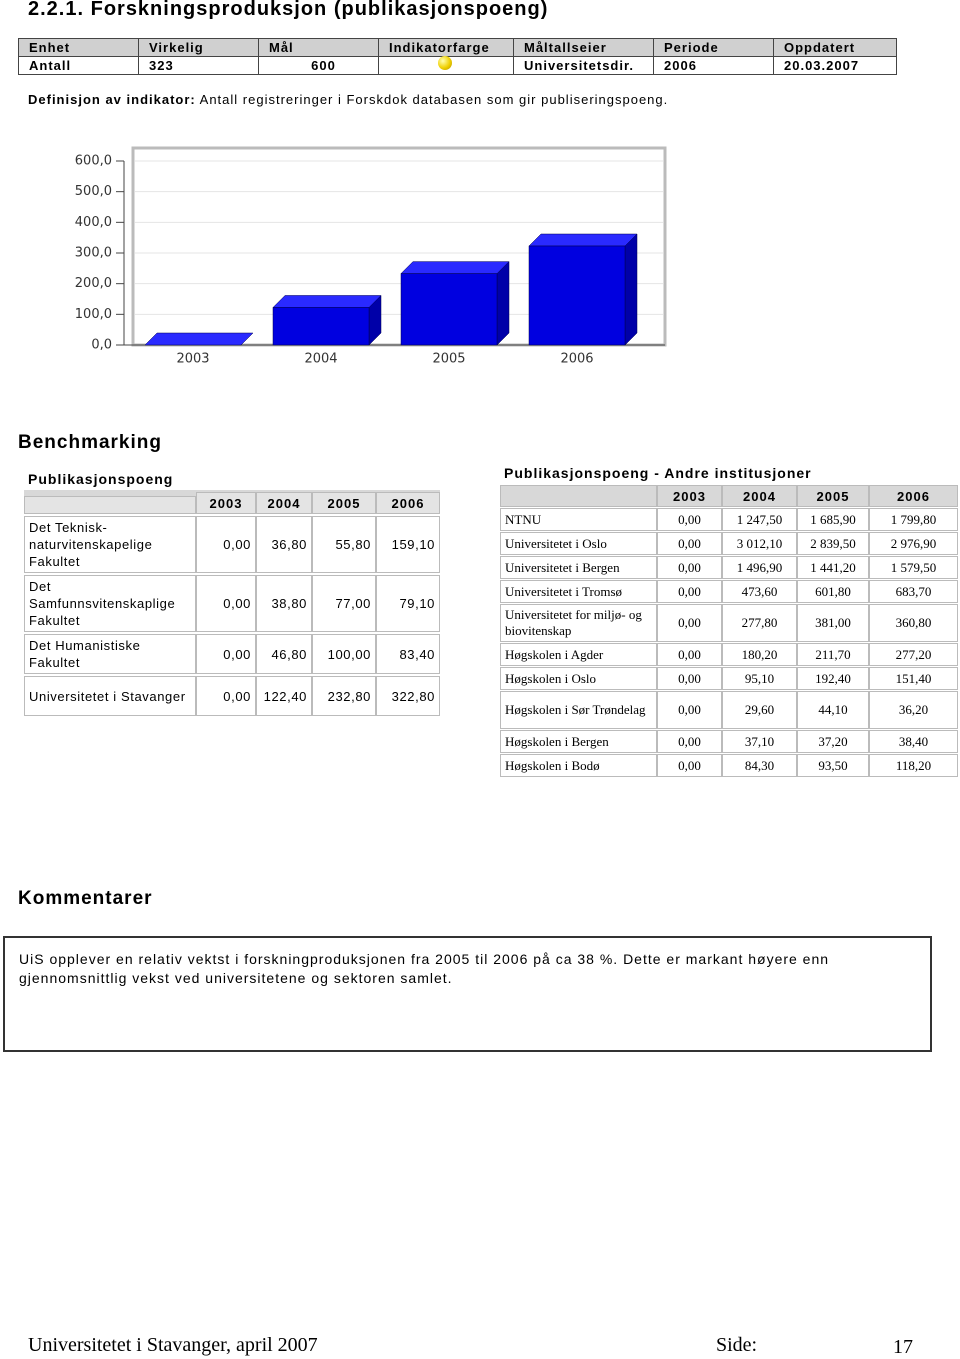 The width and height of the screenshot is (960, 1359). I want to click on value-cell: 118,20, so click(913, 765).